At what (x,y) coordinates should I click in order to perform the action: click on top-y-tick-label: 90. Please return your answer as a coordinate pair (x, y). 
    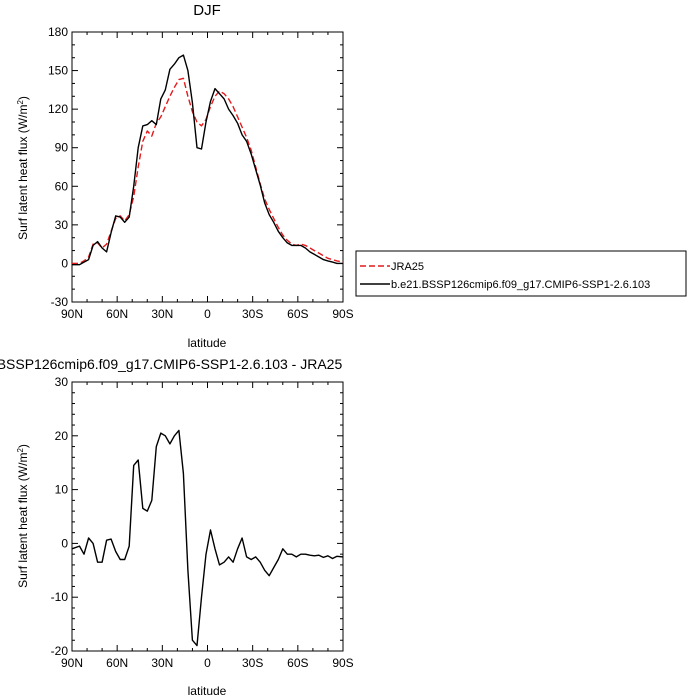
    Looking at the image, I should click on (62, 148).